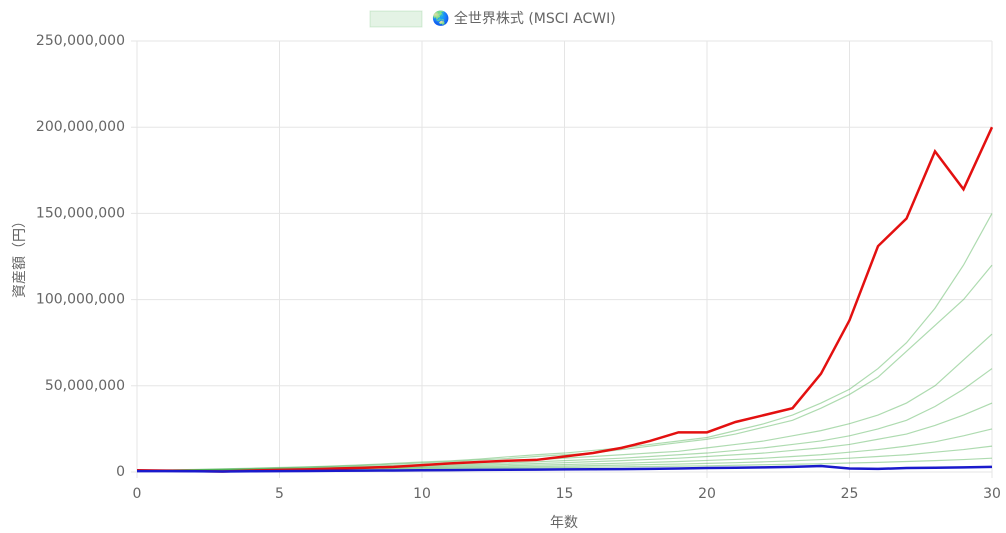 This screenshot has width=1006, height=533. Describe the element at coordinates (279, 494) in the screenshot. I see `x-tick-label: 5` at that location.